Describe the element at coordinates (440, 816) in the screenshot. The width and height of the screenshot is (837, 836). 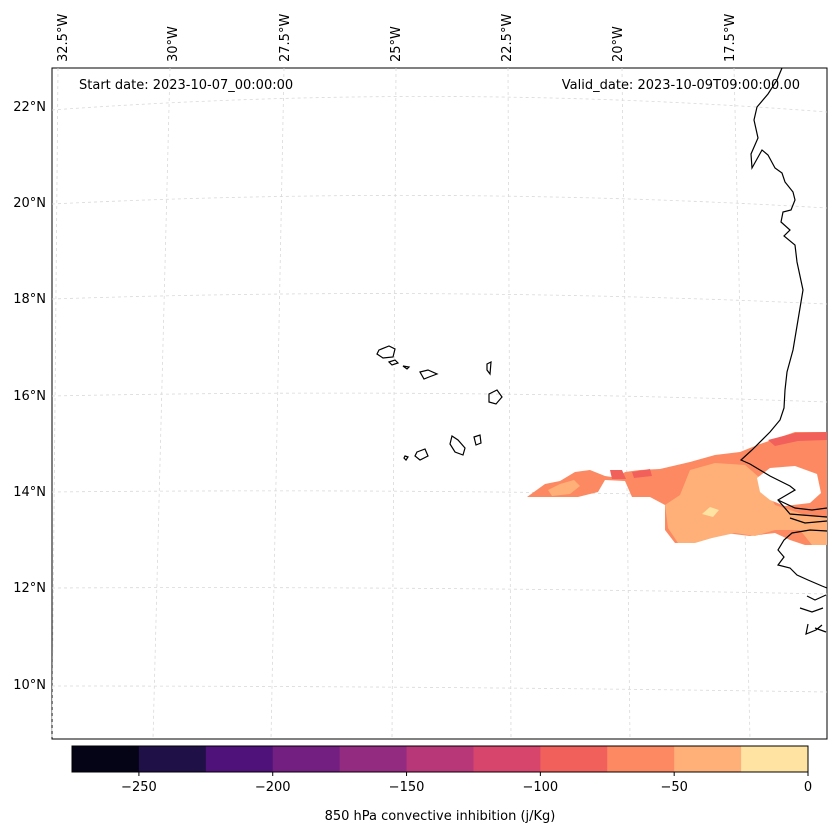
I see `colorbar-label: 850 hPa convective inhibition (j/Kg)` at that location.